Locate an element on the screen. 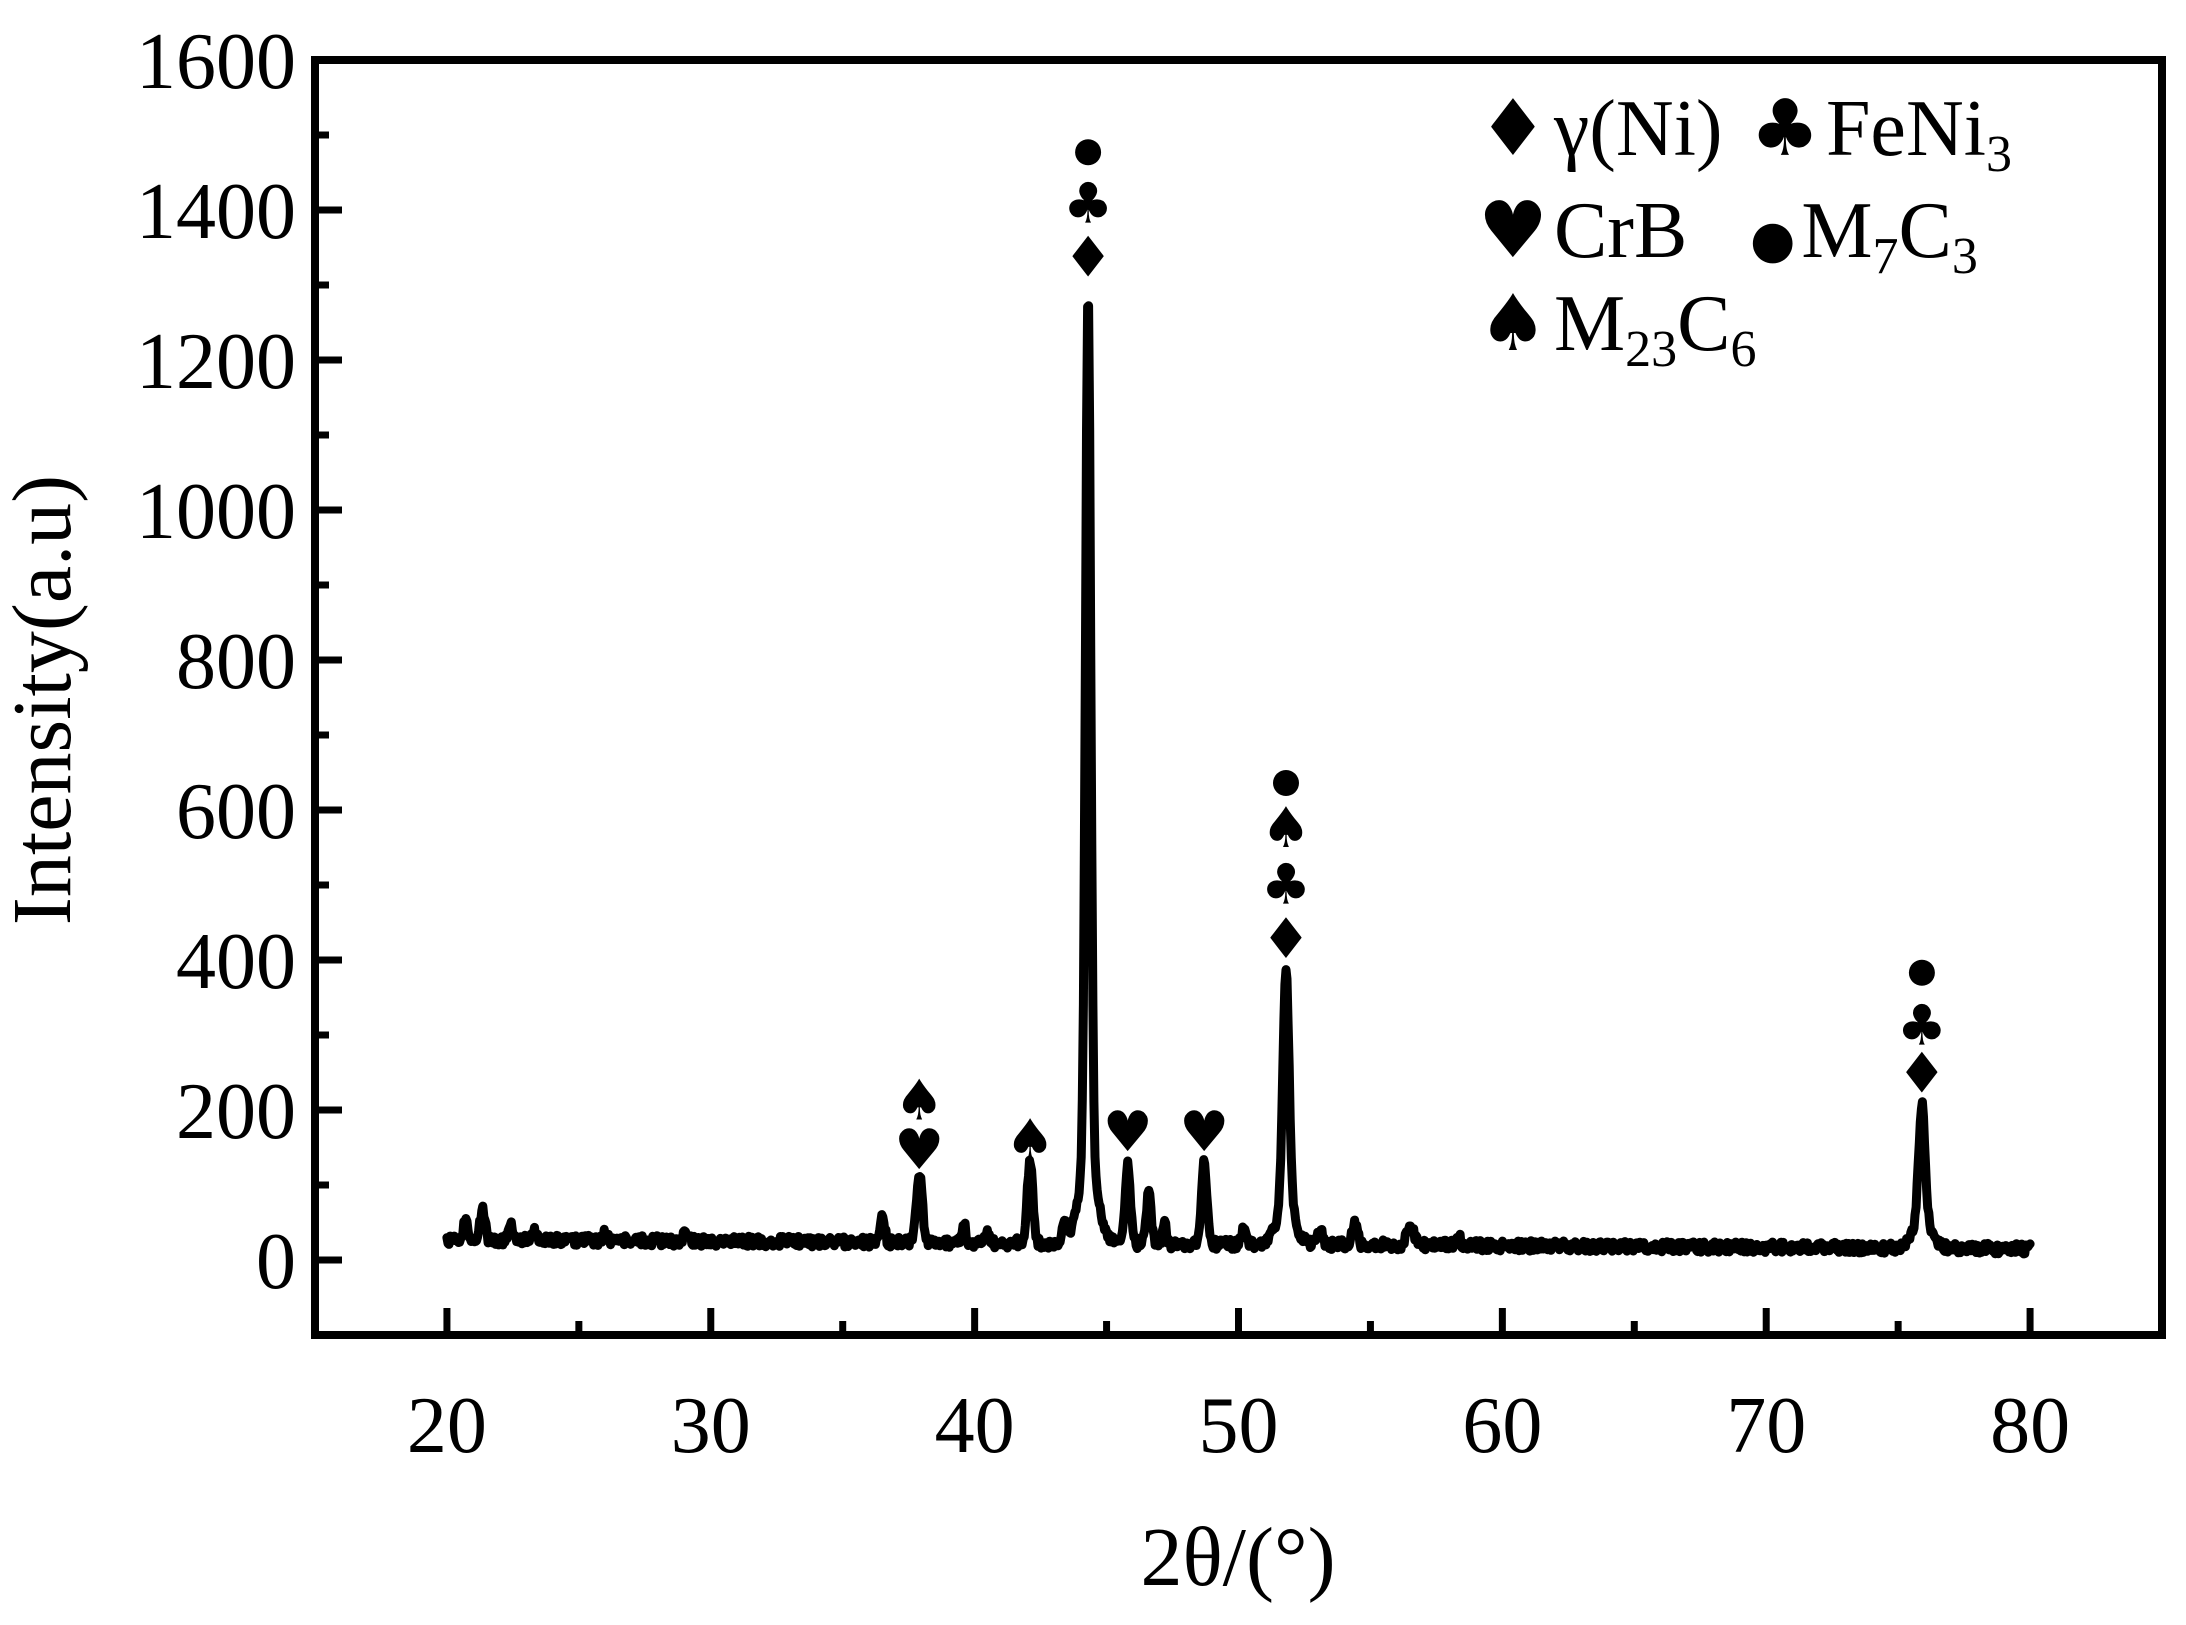 The height and width of the screenshot is (1625, 2186). y-tick-label-1000: 1000 is located at coordinates (216, 512).